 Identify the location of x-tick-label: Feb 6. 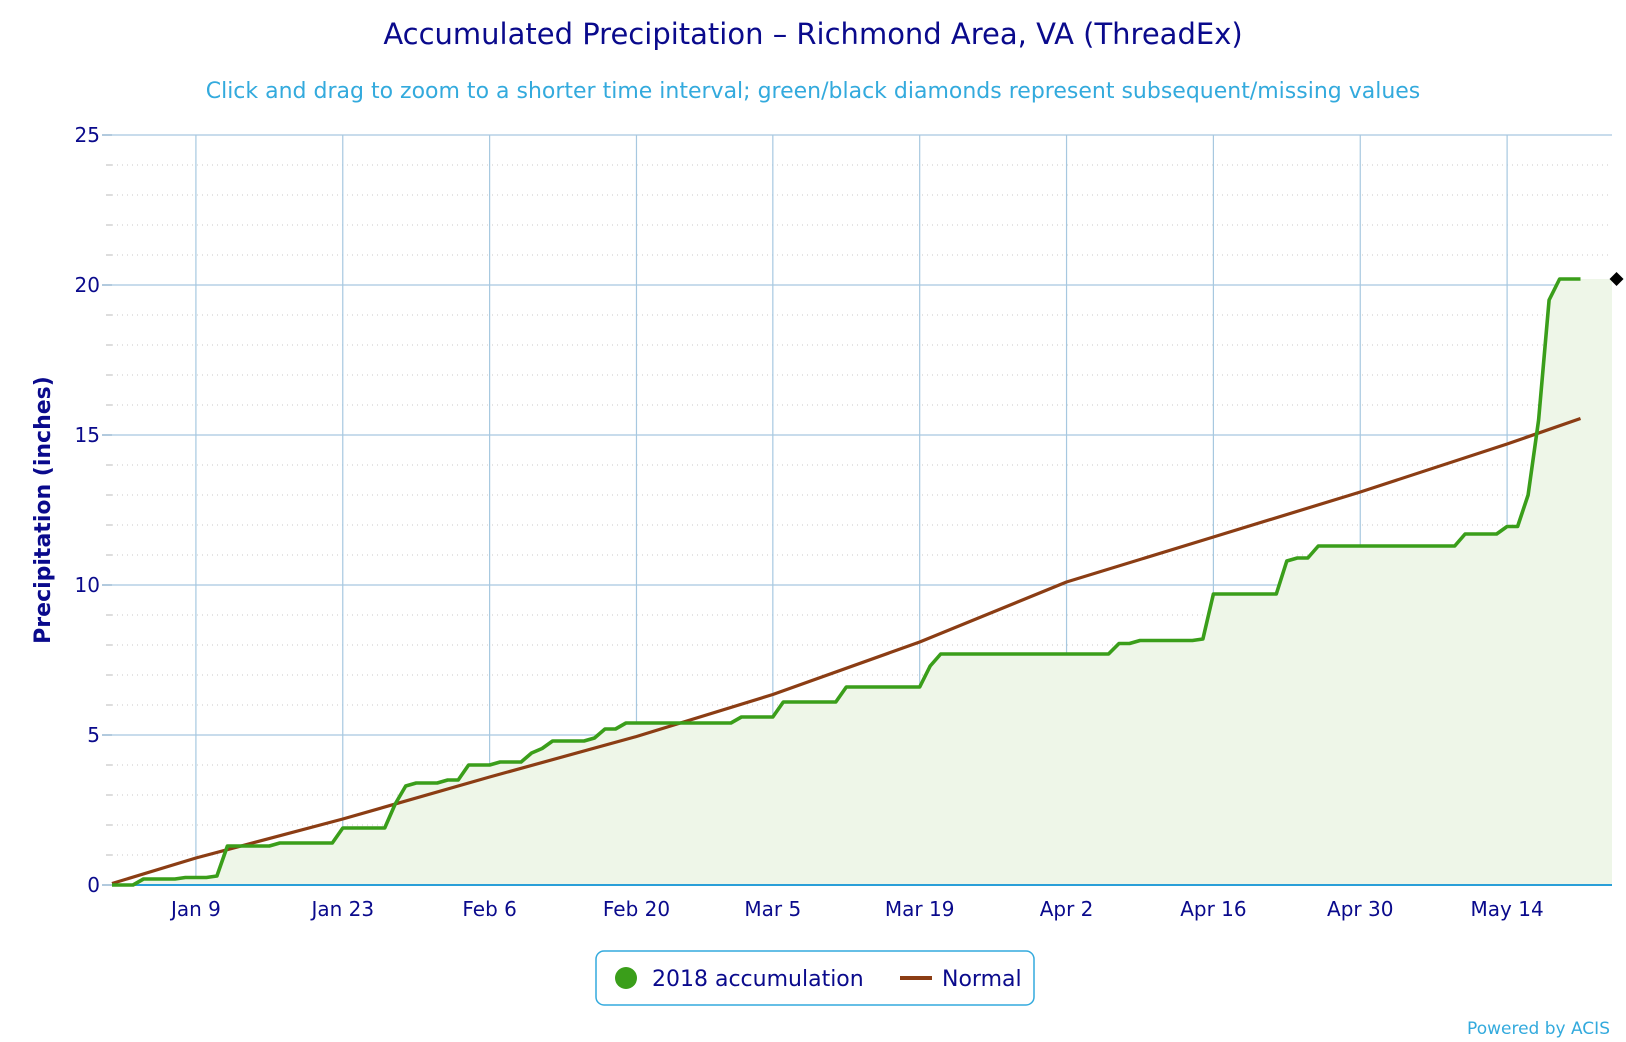
(489, 909).